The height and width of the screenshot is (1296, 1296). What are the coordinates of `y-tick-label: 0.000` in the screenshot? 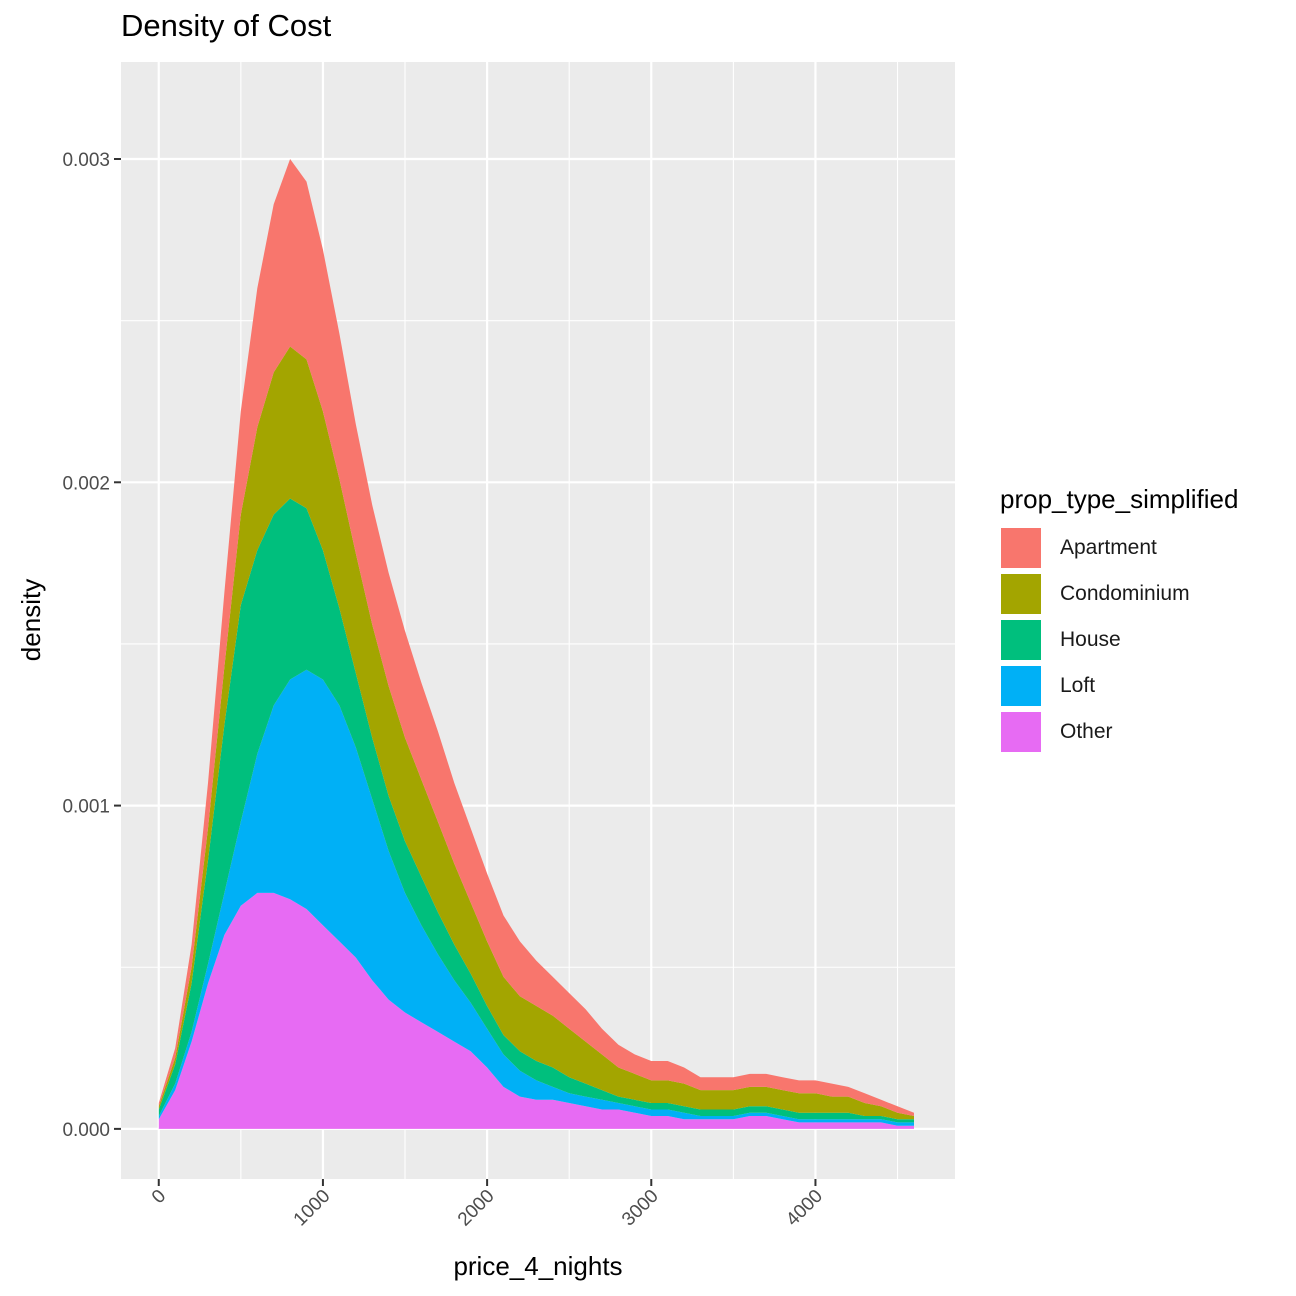 It's located at (86, 1130).